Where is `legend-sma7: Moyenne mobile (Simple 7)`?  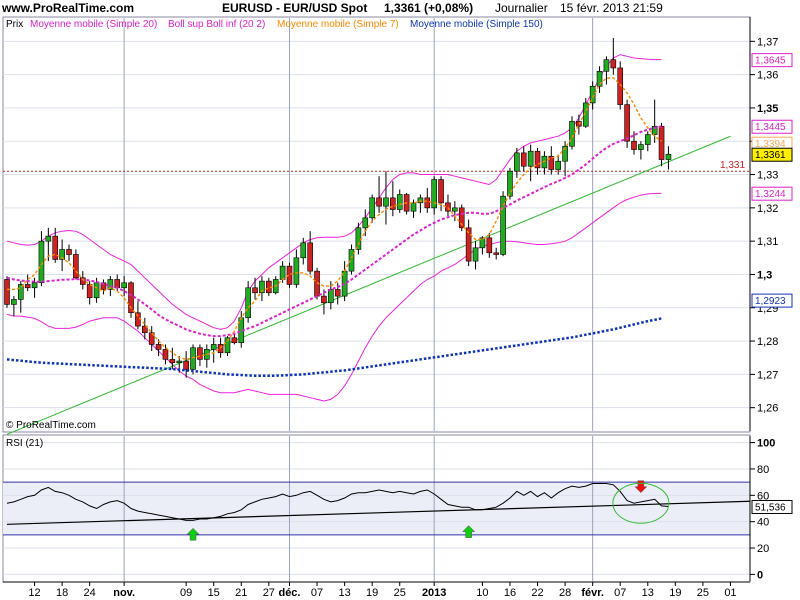
legend-sma7: Moyenne mobile (Simple 7) is located at coordinates (338, 24).